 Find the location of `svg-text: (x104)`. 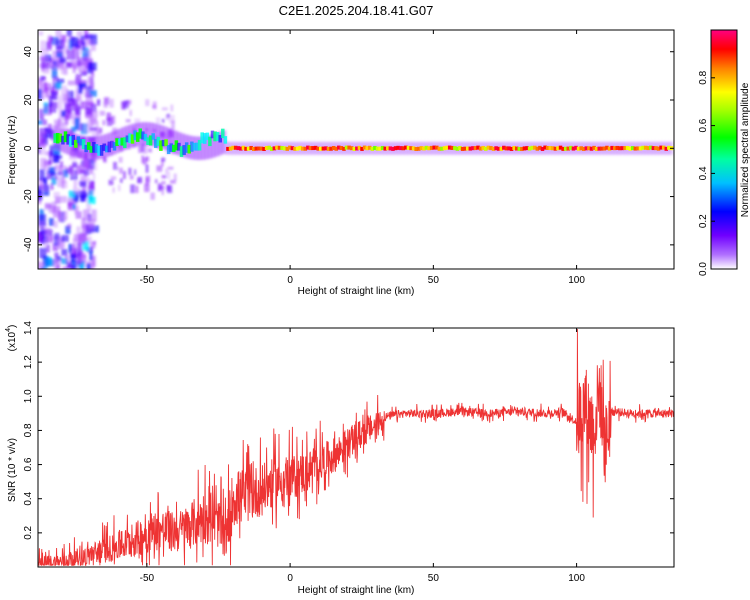

svg-text: (x104) is located at coordinates (11, 338).